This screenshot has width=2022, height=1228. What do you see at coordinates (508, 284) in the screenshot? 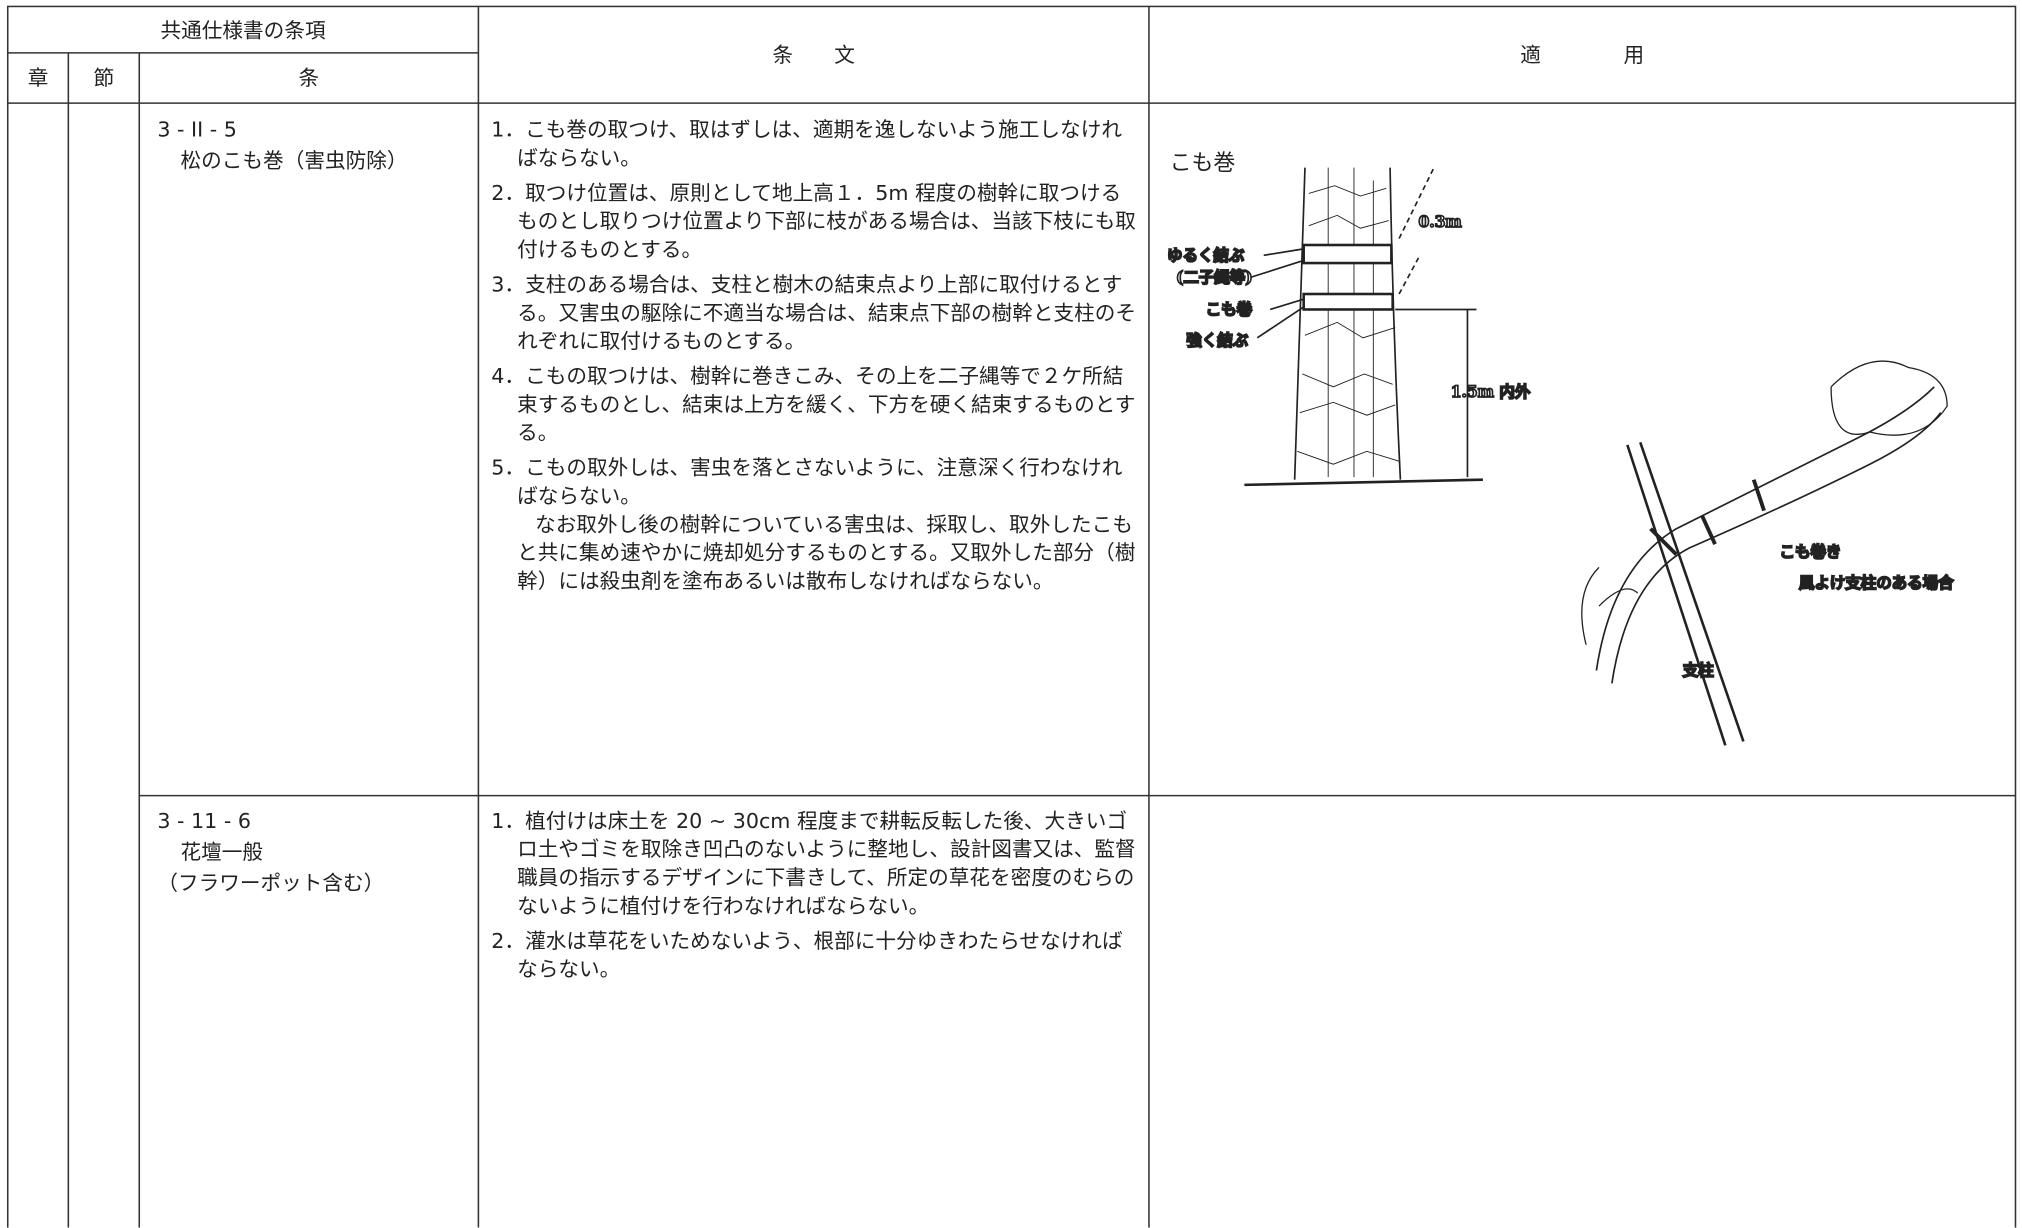
I see `item-number: 3．` at bounding box center [508, 284].